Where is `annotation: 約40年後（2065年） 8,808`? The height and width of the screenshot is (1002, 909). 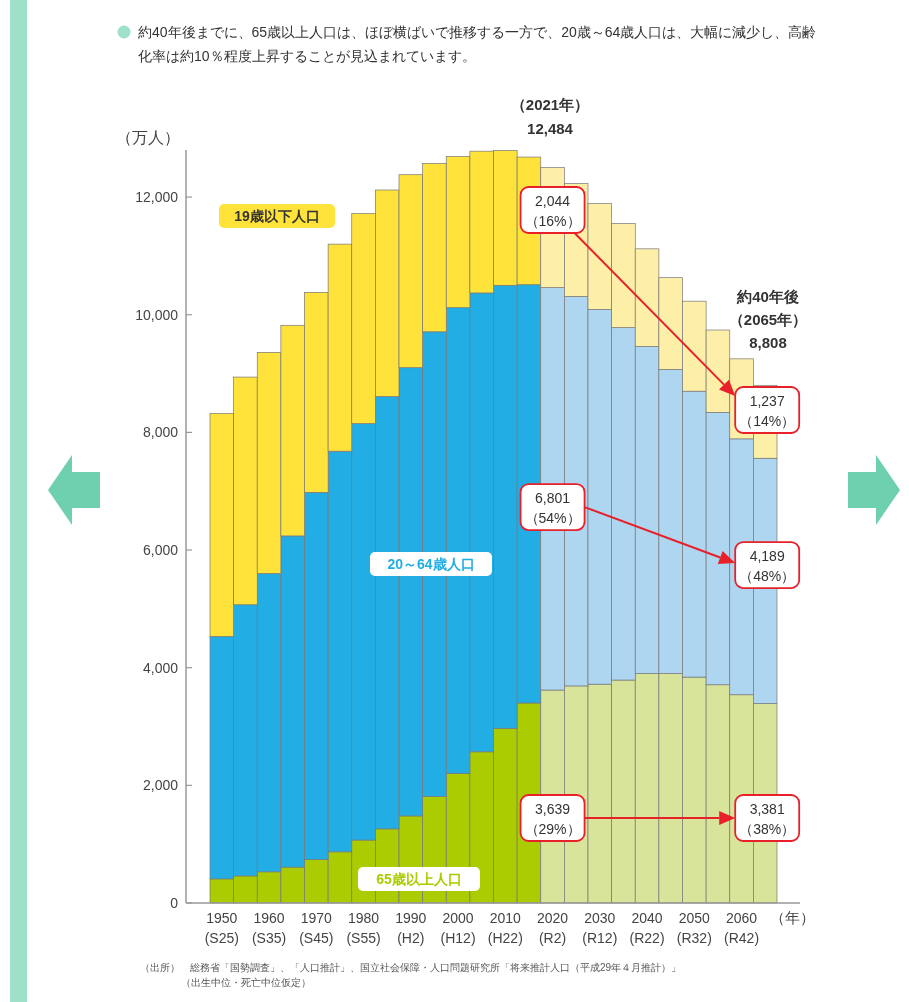
annotation: 約40年後（2065年） 8,808 is located at coordinates (768, 319).